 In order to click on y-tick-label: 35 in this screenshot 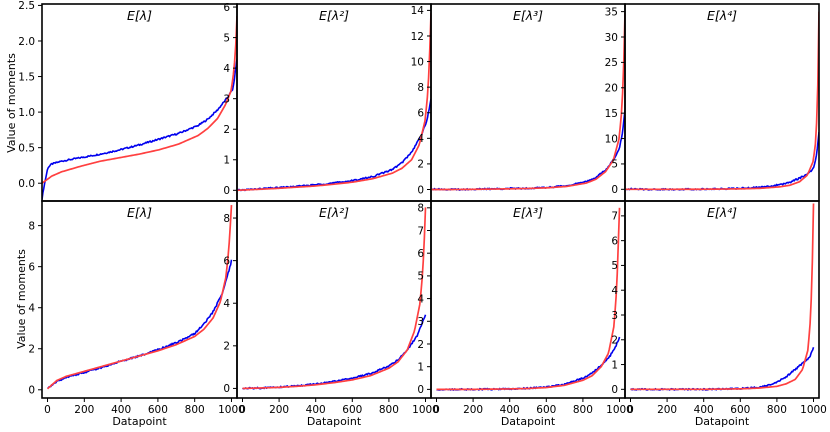, I will do `click(611, 12)`.